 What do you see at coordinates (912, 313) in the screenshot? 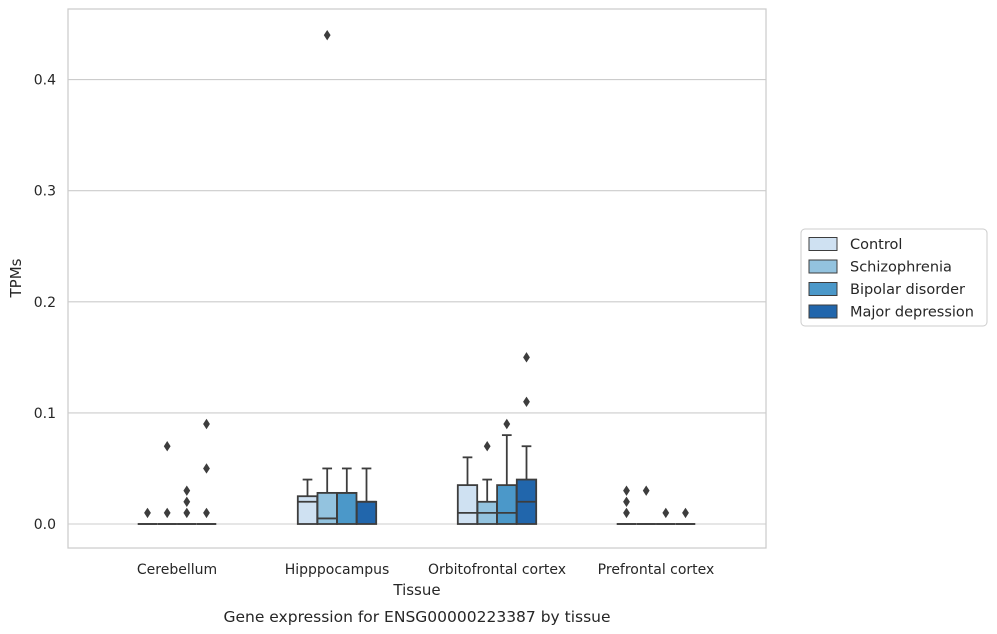
I see `legend-label: Major depression` at bounding box center [912, 313].